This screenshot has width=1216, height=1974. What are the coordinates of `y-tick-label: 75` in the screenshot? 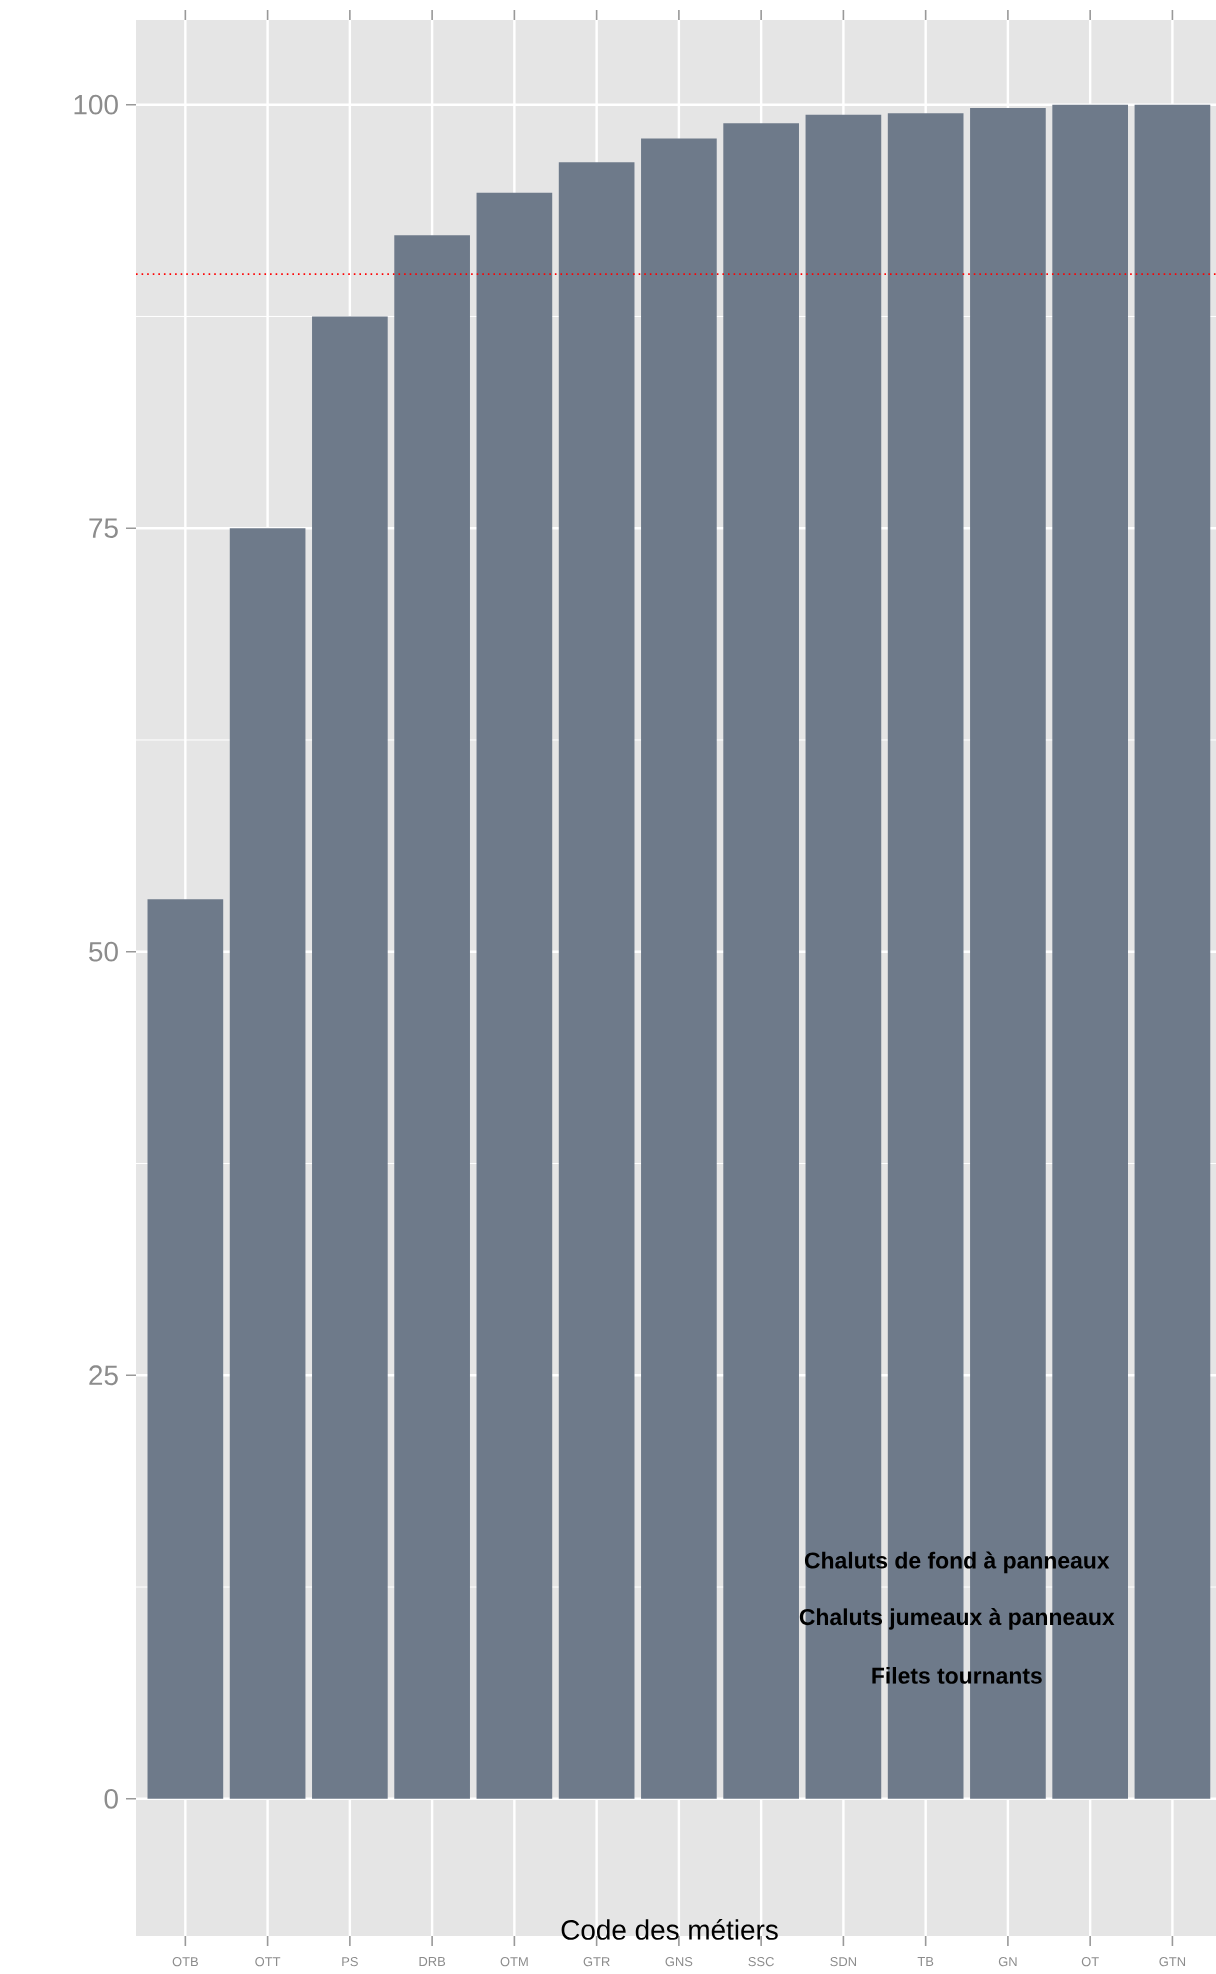 It's located at (103, 528).